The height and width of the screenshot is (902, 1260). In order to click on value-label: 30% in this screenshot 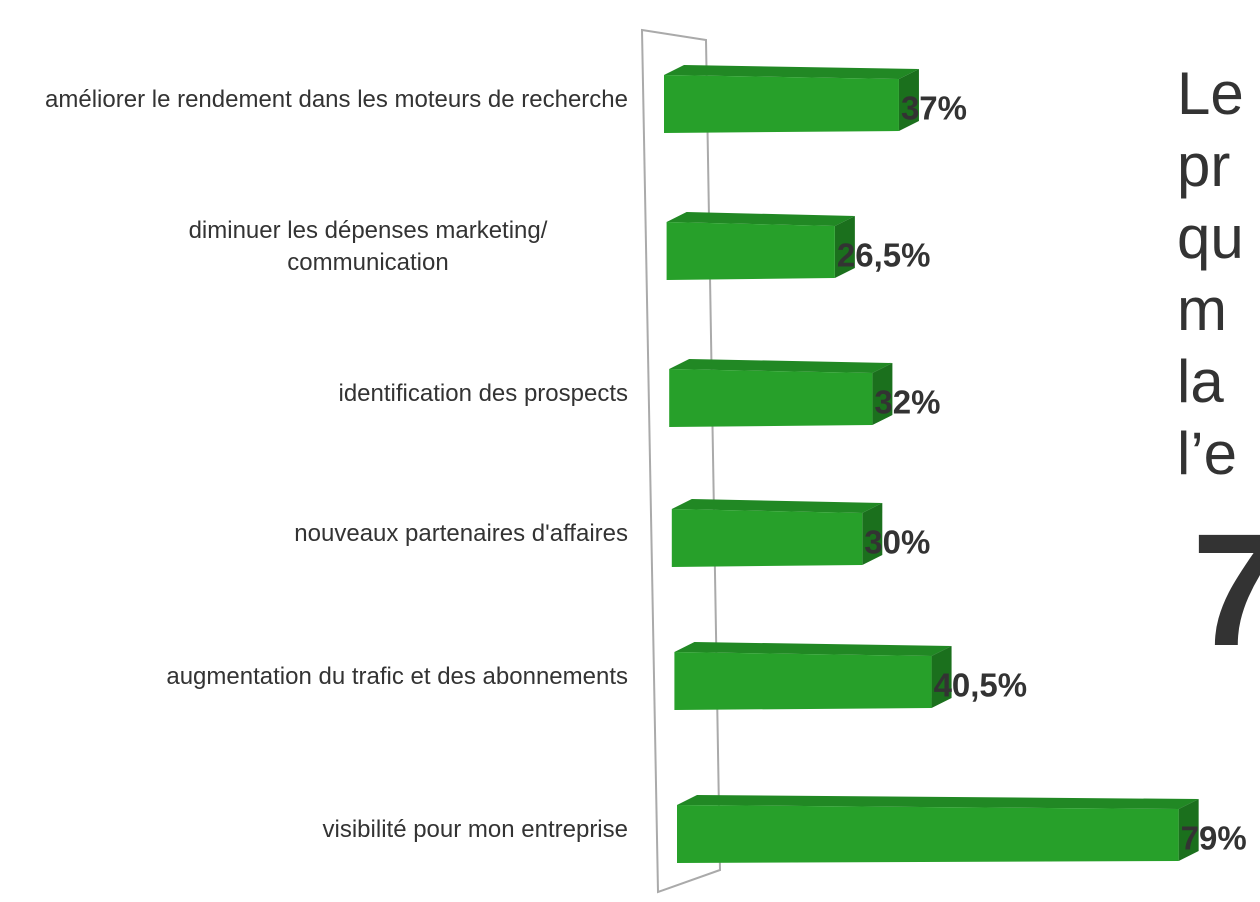, I will do `click(897, 542)`.